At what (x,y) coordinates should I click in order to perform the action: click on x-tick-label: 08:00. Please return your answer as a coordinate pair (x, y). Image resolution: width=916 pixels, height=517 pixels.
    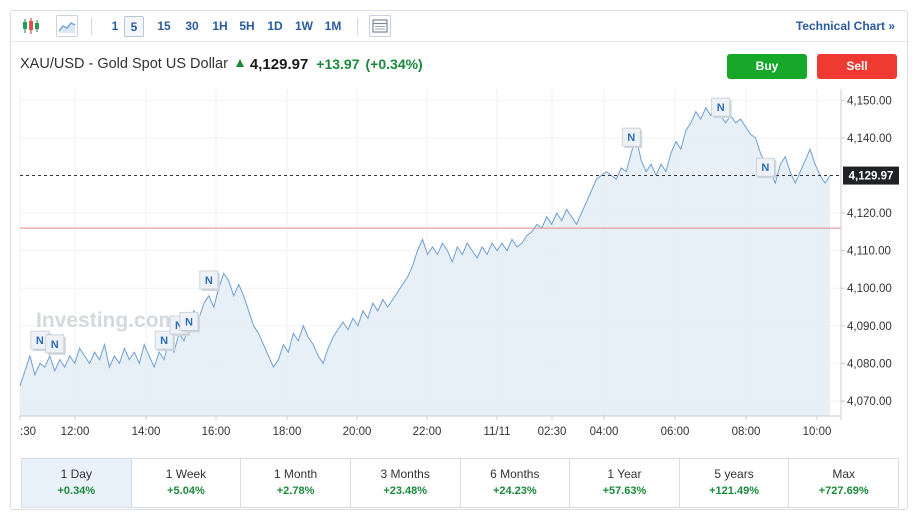
    Looking at the image, I should click on (746, 432).